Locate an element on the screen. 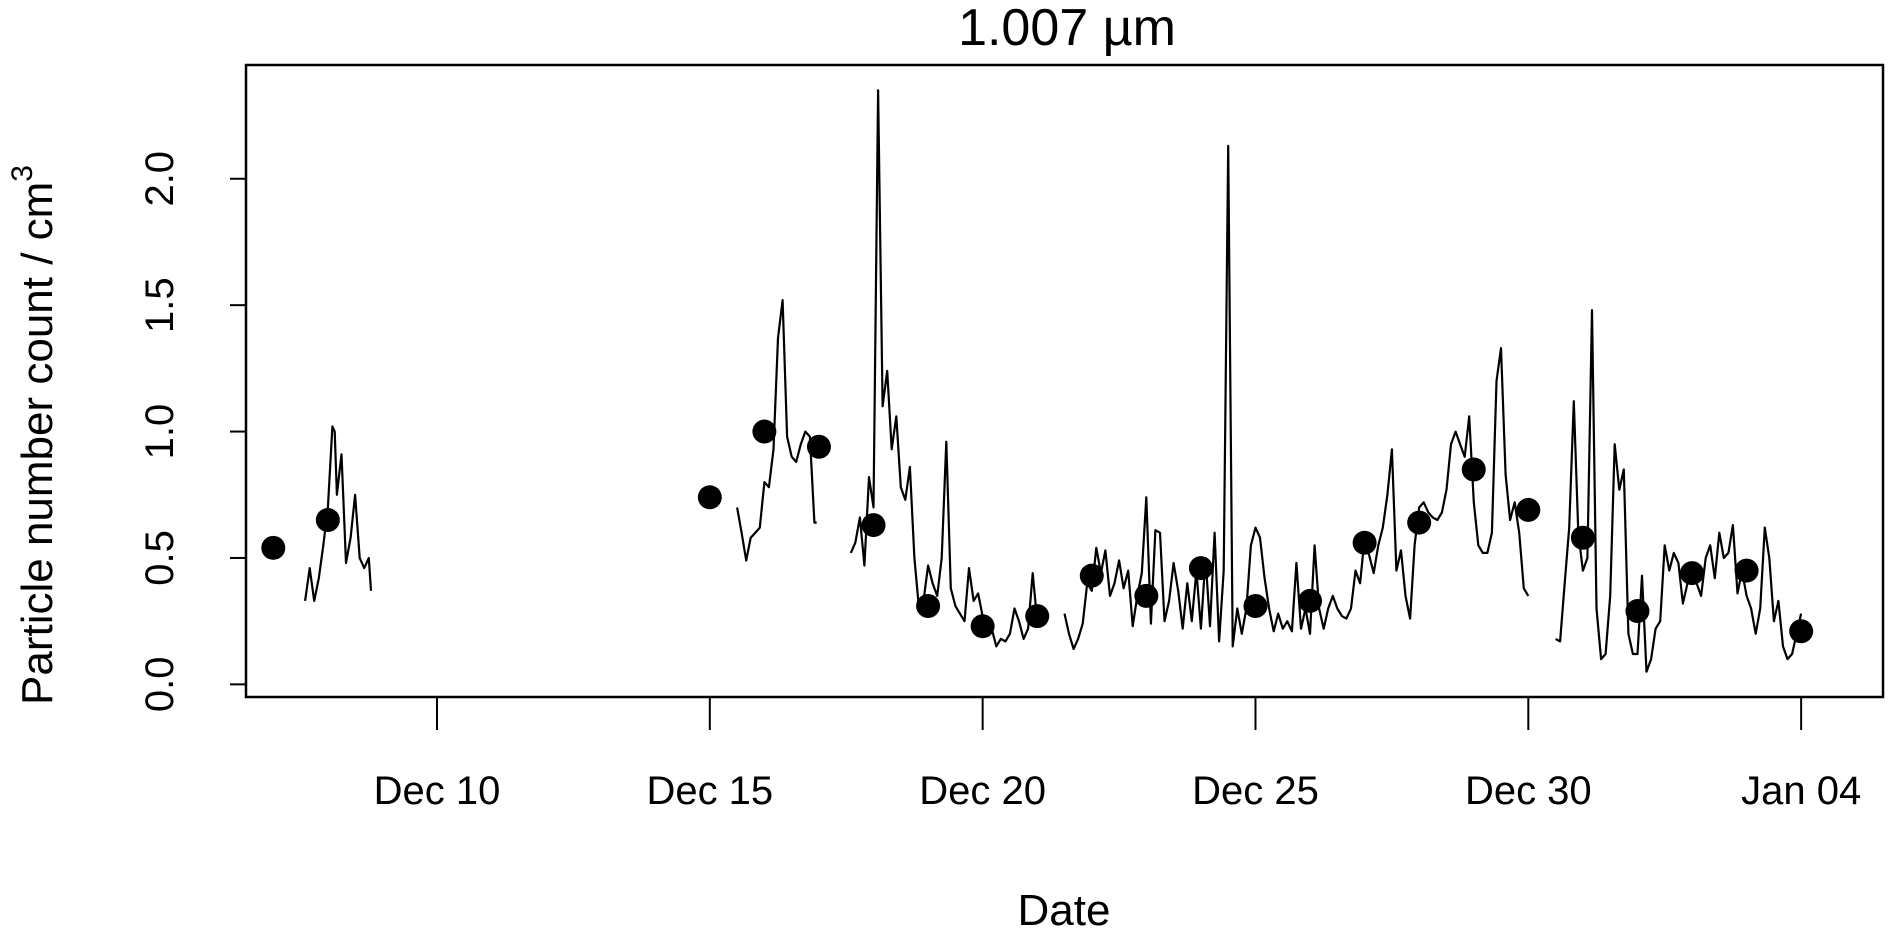 This screenshot has width=1889, height=944. x-tick-label: Dec 10 is located at coordinates (437, 791).